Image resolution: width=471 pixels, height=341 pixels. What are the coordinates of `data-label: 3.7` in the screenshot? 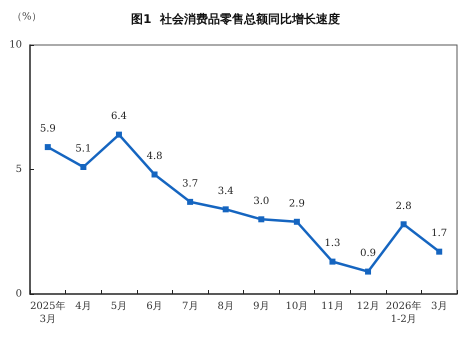 It's located at (190, 184).